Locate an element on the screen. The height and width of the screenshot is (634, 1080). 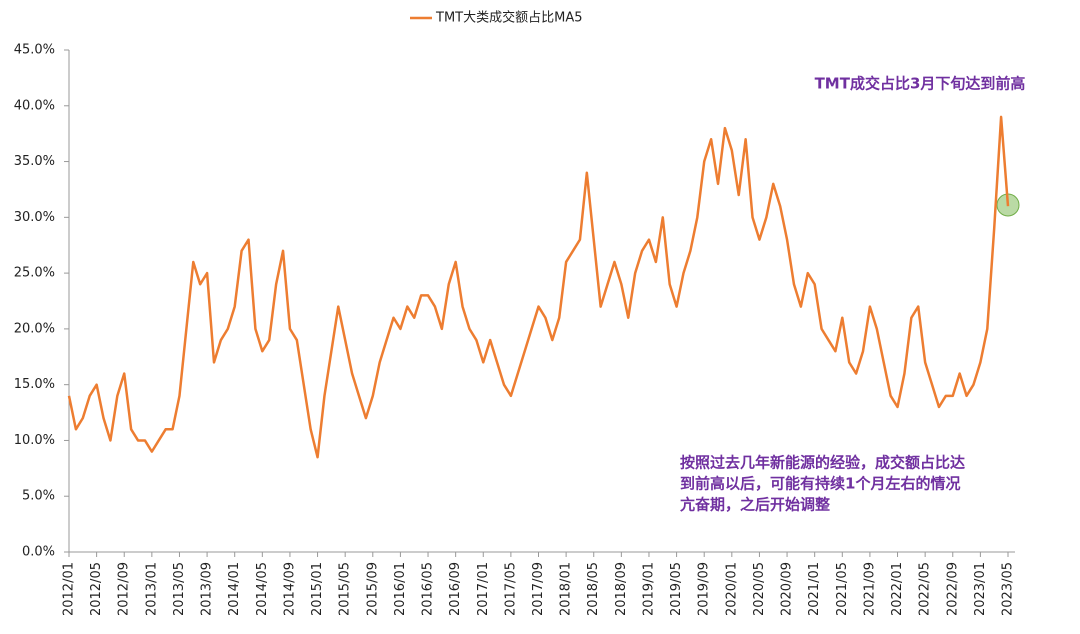
x-tick-label: 2012/05 is located at coordinates (96, 589).